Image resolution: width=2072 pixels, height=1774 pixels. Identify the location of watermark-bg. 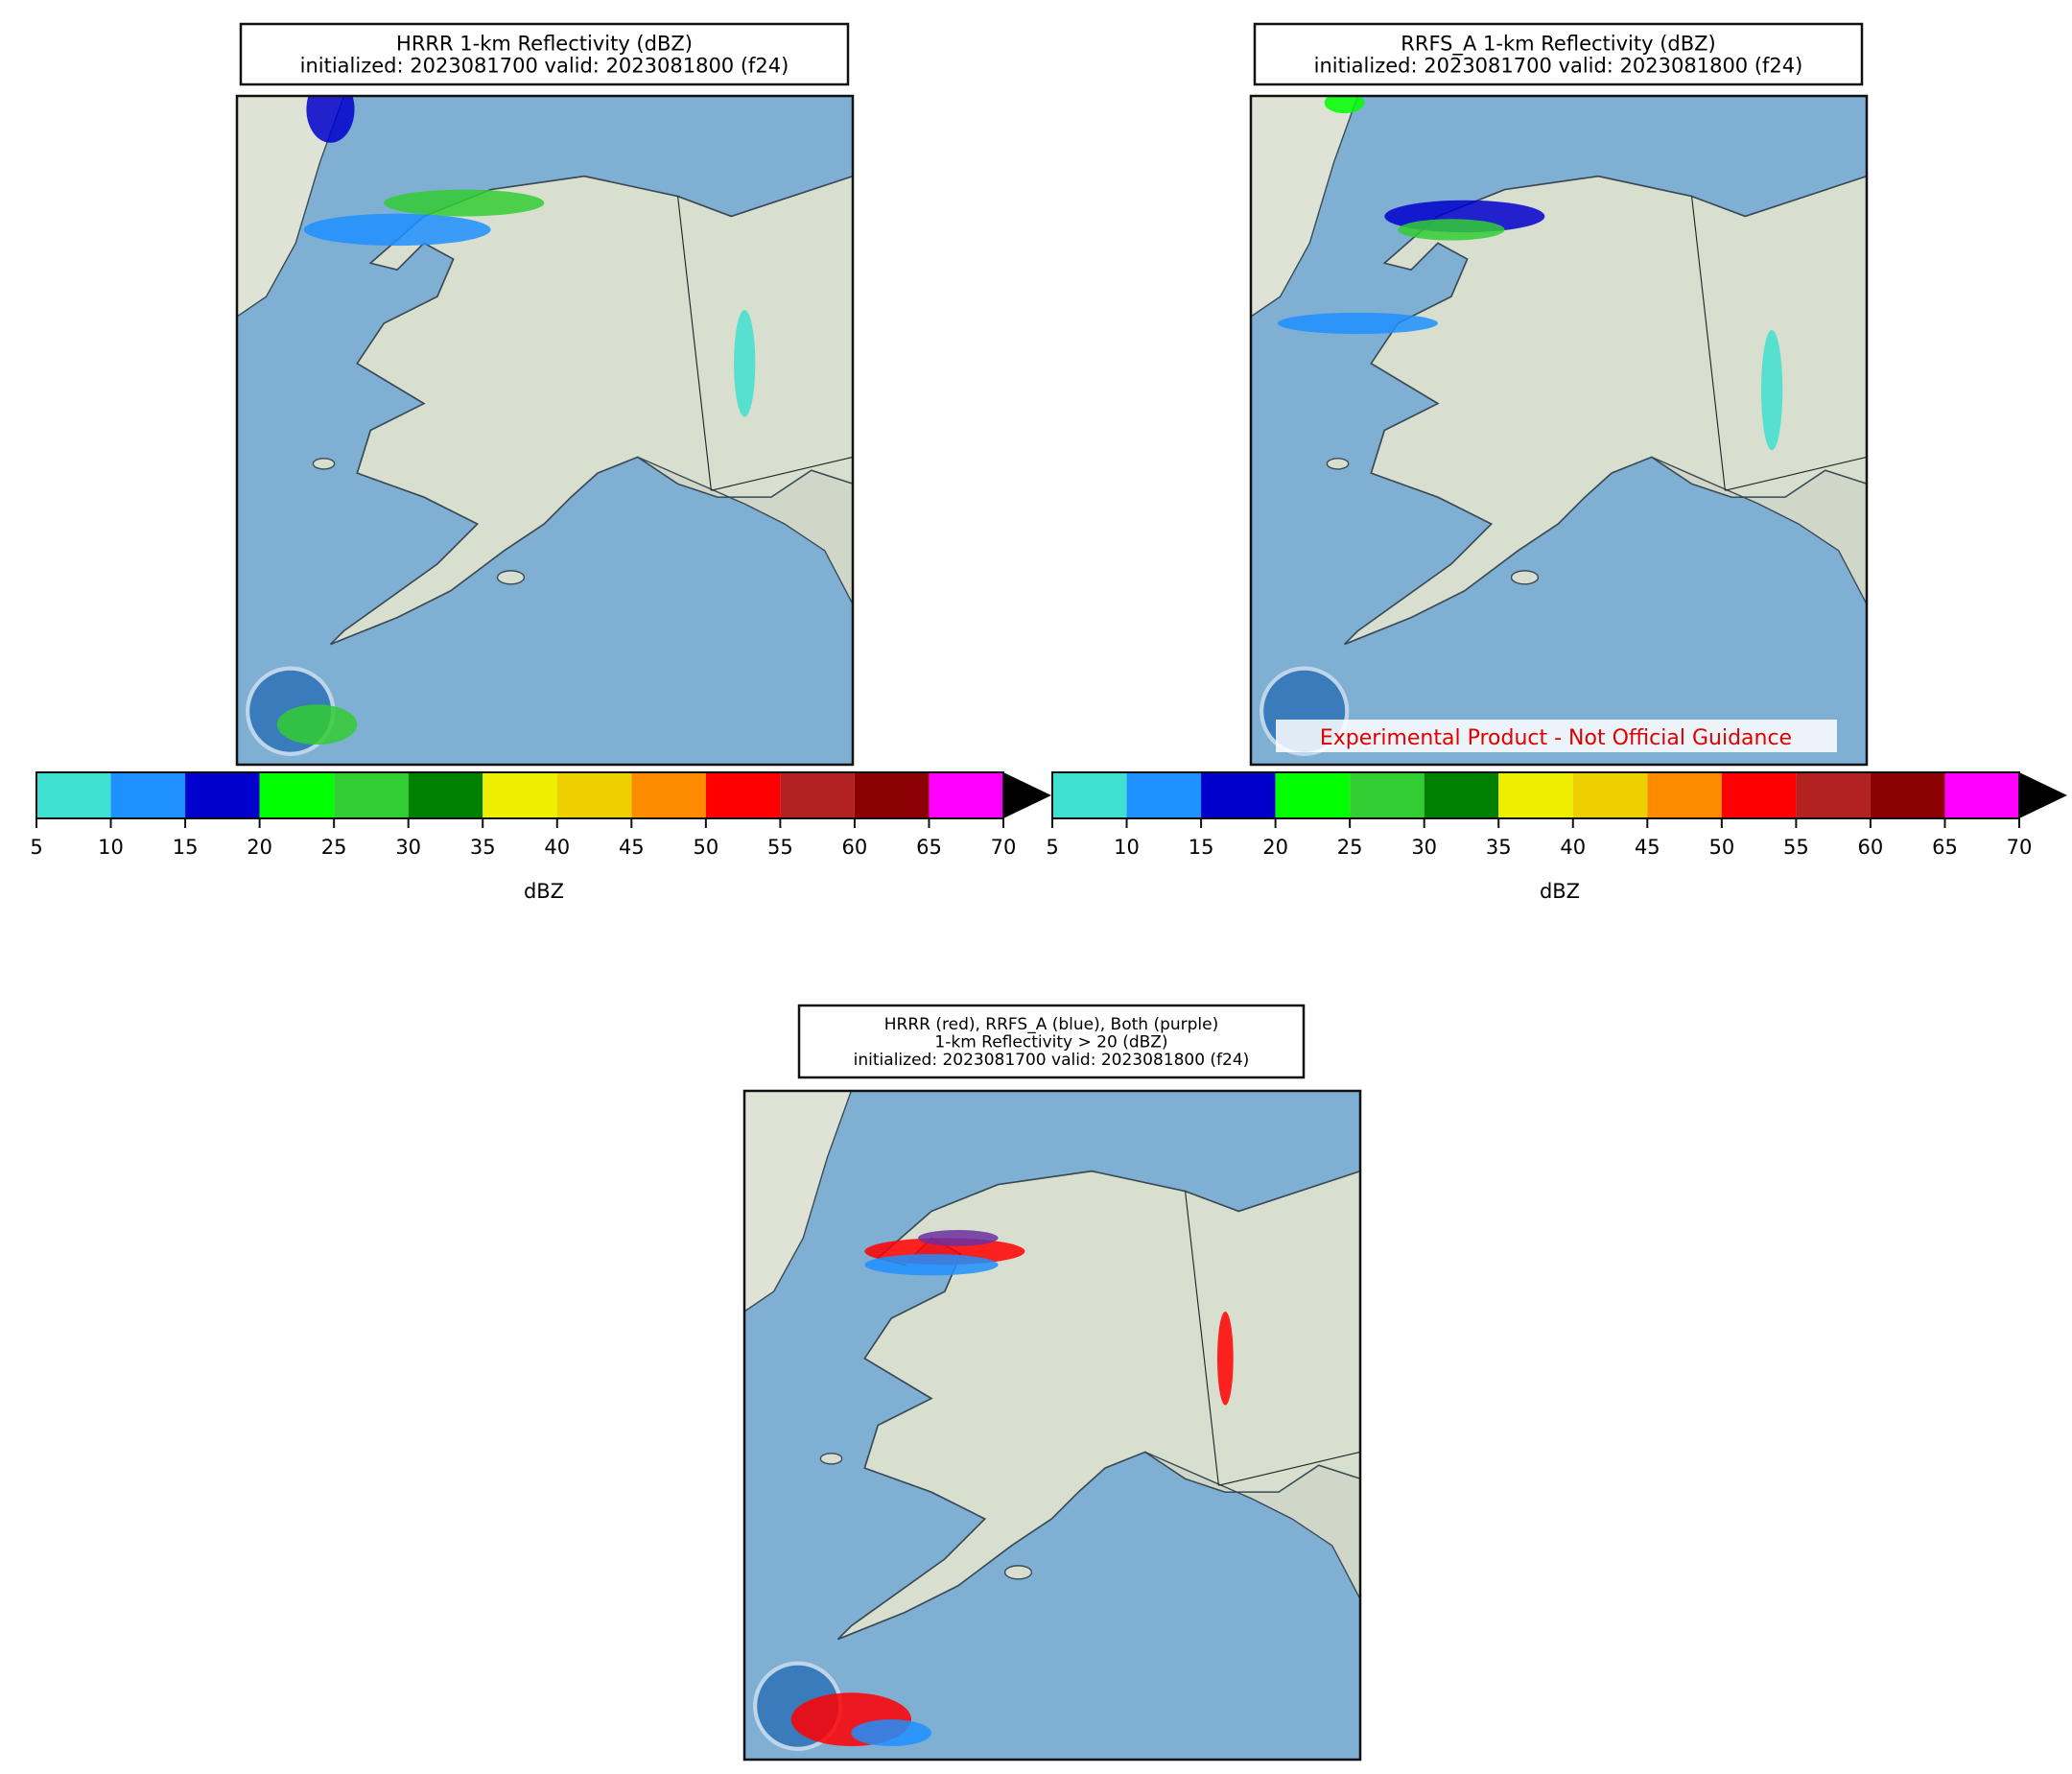
(1556, 736).